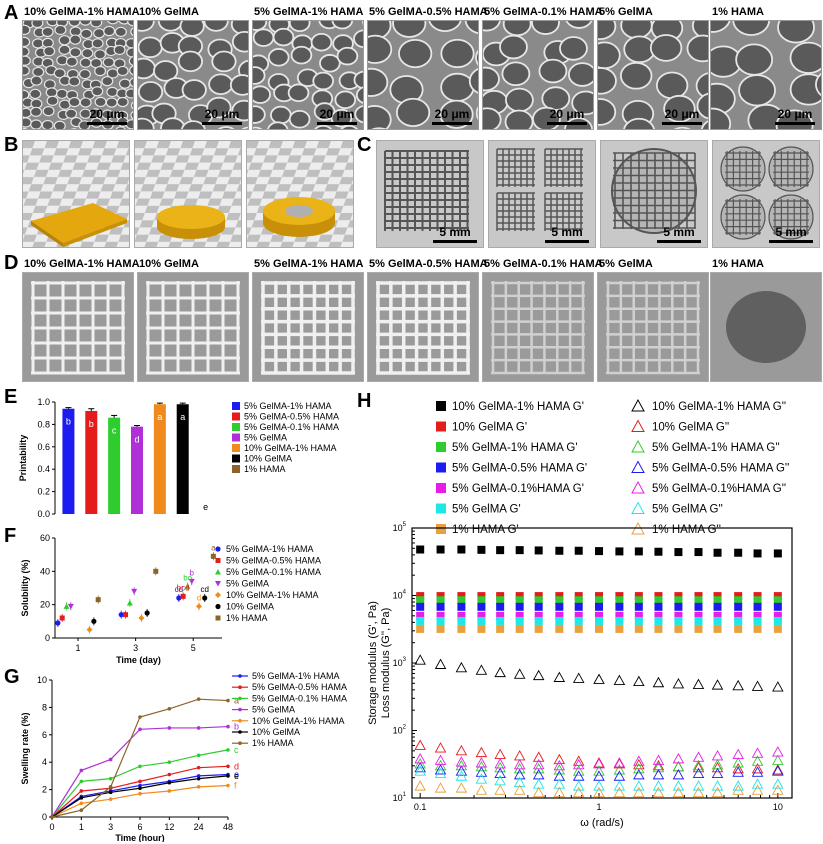 The height and width of the screenshot is (844, 823). What do you see at coordinates (43, 447) in the screenshot?
I see `y-tick-label: 0.6` at bounding box center [43, 447].